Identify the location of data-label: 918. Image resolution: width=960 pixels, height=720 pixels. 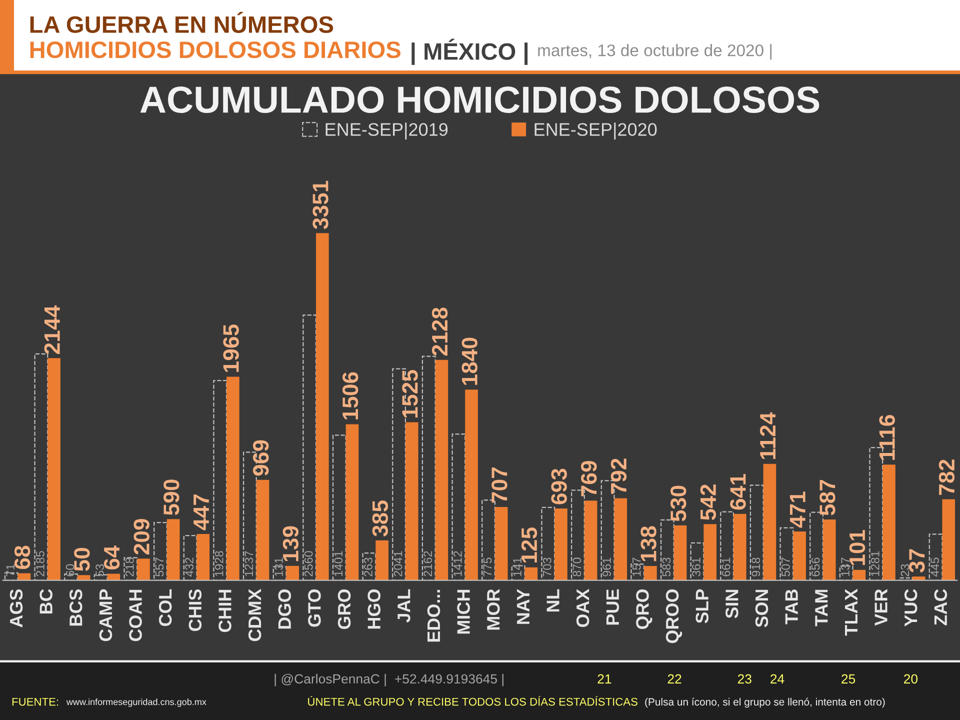
(756, 567).